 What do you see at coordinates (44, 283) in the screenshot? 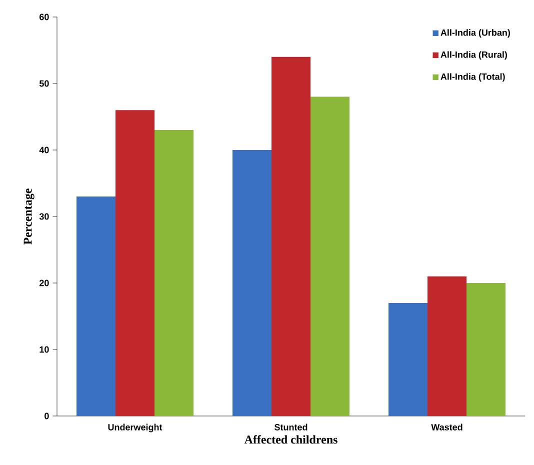
I see `y-tick-label: 20` at bounding box center [44, 283].